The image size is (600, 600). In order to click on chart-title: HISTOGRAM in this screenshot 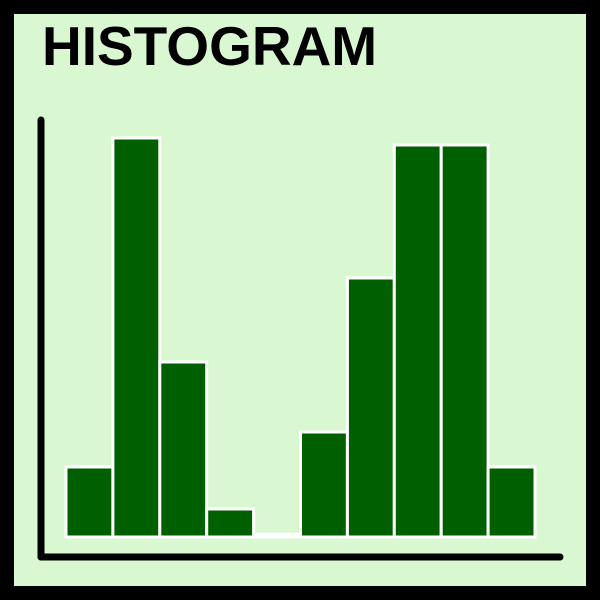, I will do `click(210, 46)`.